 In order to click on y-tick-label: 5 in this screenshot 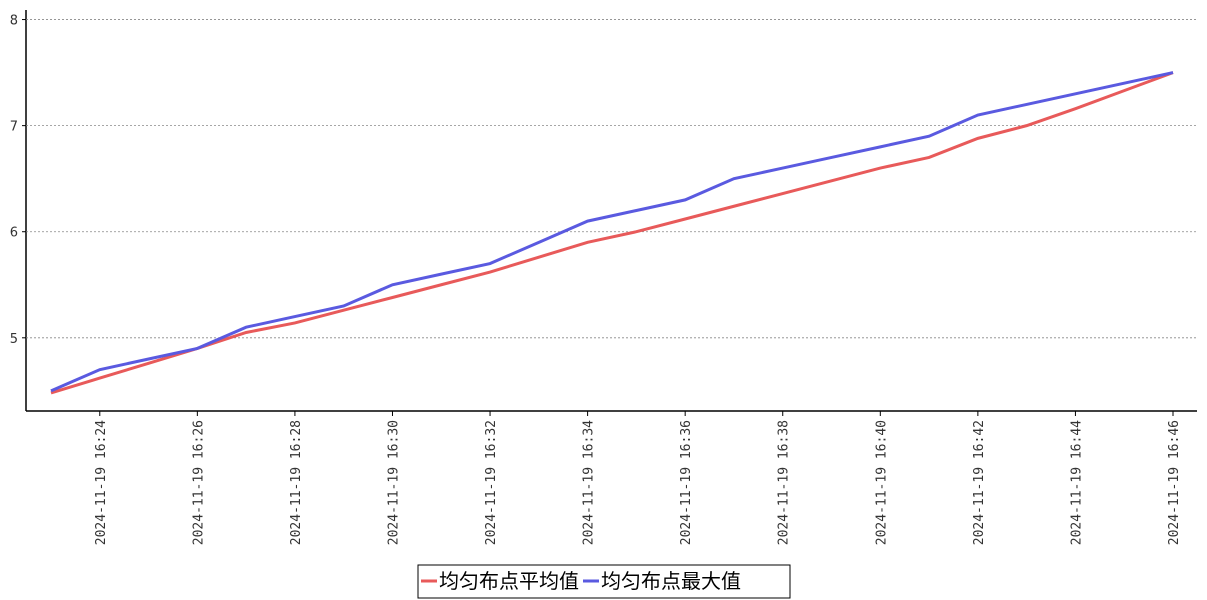, I will do `click(14, 339)`.